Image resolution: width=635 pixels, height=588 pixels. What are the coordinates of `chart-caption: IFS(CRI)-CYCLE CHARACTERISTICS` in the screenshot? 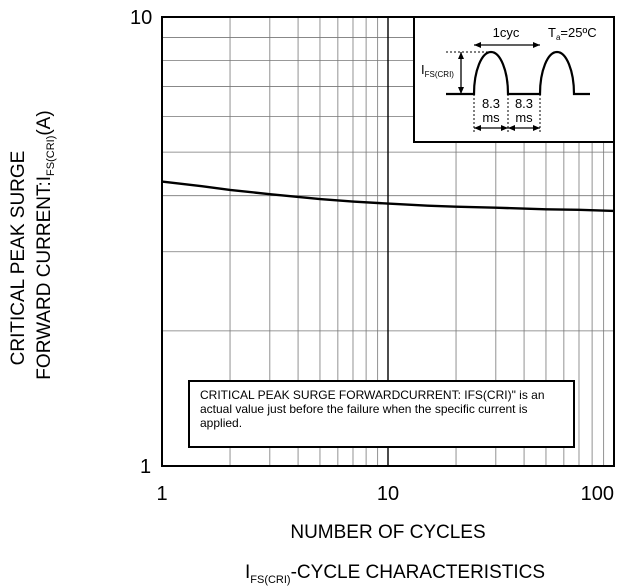 It's located at (395, 574).